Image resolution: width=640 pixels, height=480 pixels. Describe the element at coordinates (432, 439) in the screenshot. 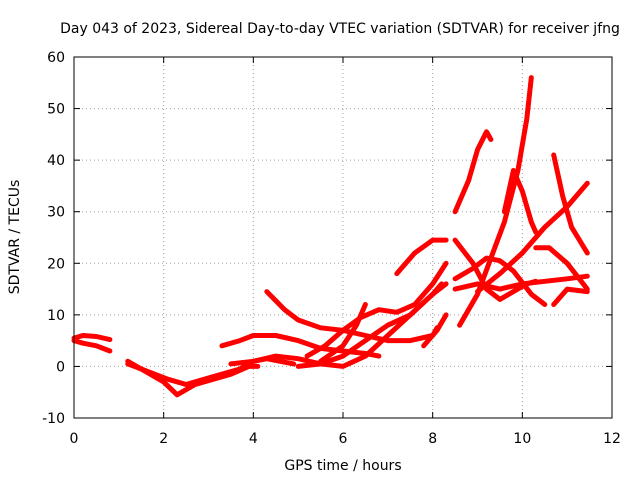

I see `x-tick-label: 8` at that location.